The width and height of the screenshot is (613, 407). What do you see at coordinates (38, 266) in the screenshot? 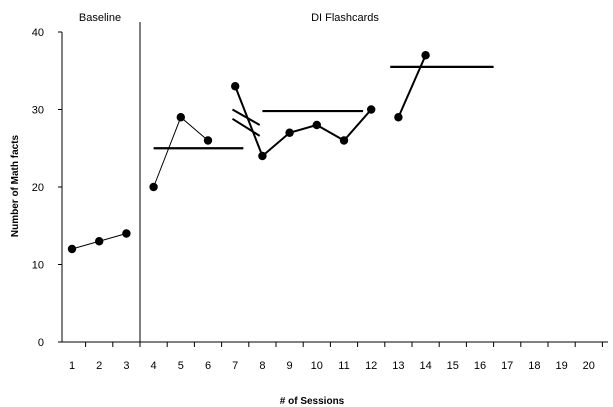
I see `y-tick-label: 10` at bounding box center [38, 266].